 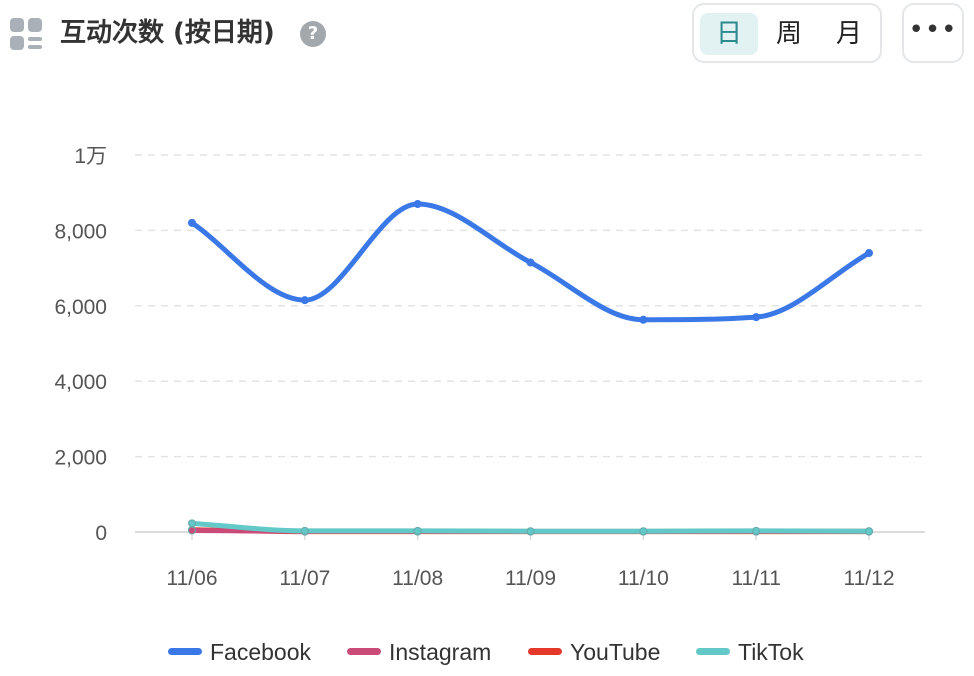 I want to click on y-tick-label: 8,000, so click(x=80, y=231).